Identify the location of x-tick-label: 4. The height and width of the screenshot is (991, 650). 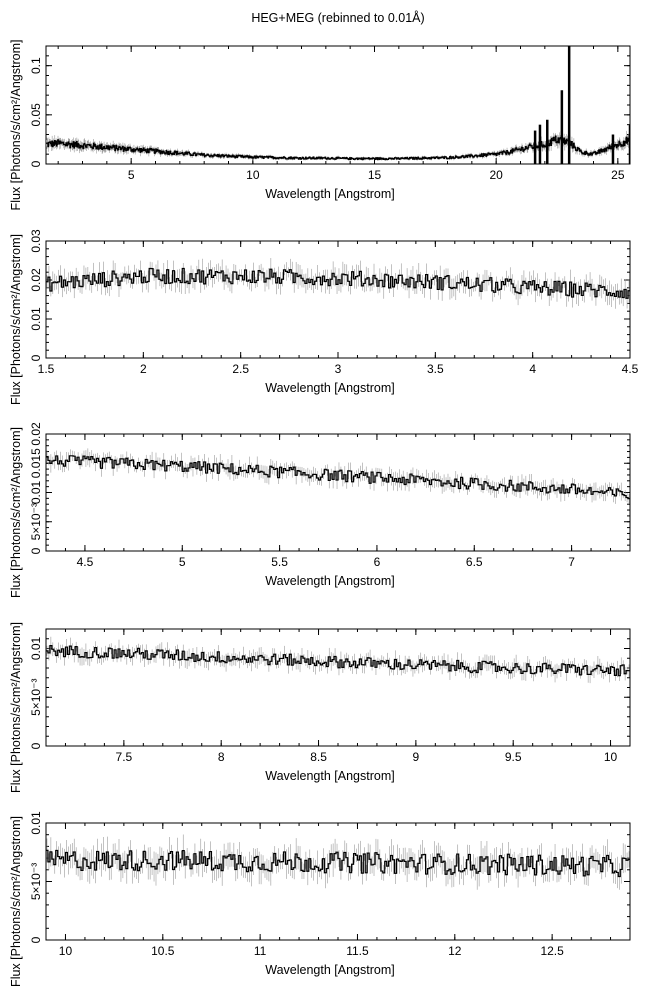
(532, 369).